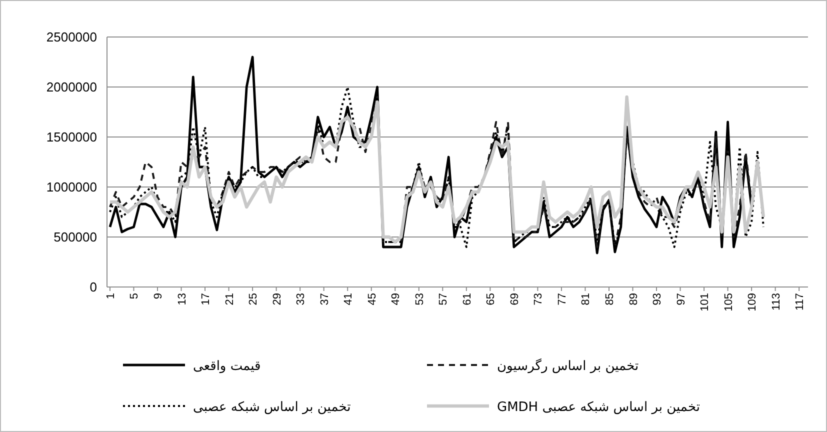  Describe the element at coordinates (568, 366) in the screenshot. I see `legend-label: تخمین بر اساس رگرسیون` at that location.